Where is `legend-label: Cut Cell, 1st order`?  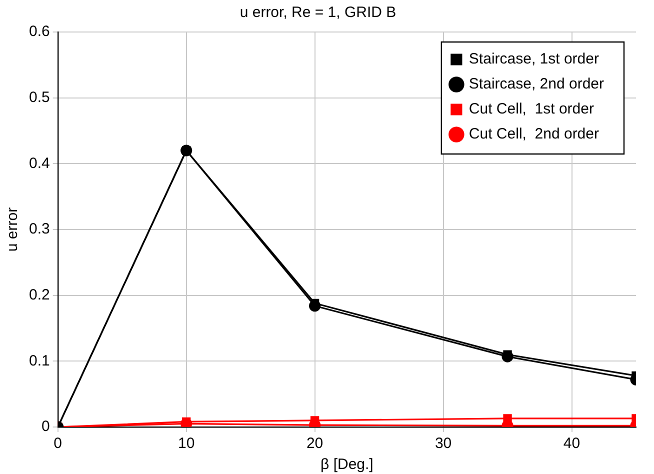
legend-label: Cut Cell, 1st order is located at coordinates (531, 109).